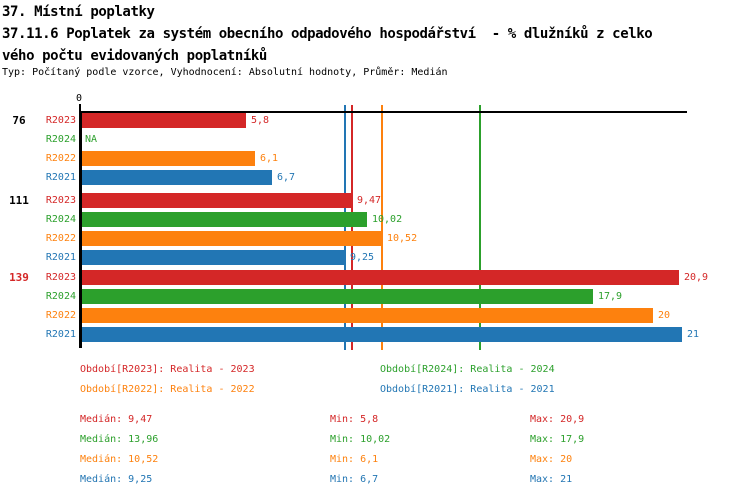 This screenshot has height=498, width=750. What do you see at coordinates (387, 219) in the screenshot?
I see `bar-value-r2024-group-111: 10,02` at bounding box center [387, 219].